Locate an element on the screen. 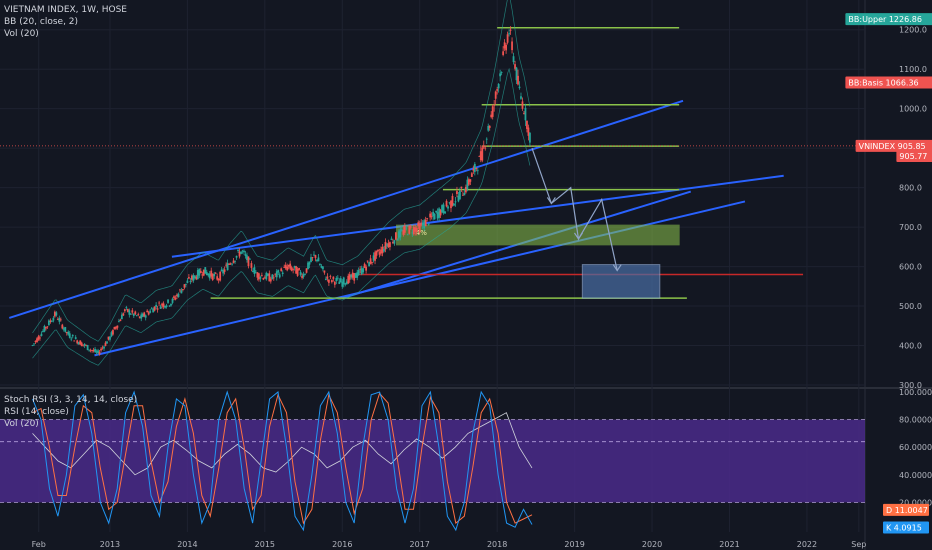 The image size is (932, 550). symbol-title: VIETNAM INDEX, 1W, HOSE is located at coordinates (65, 10).